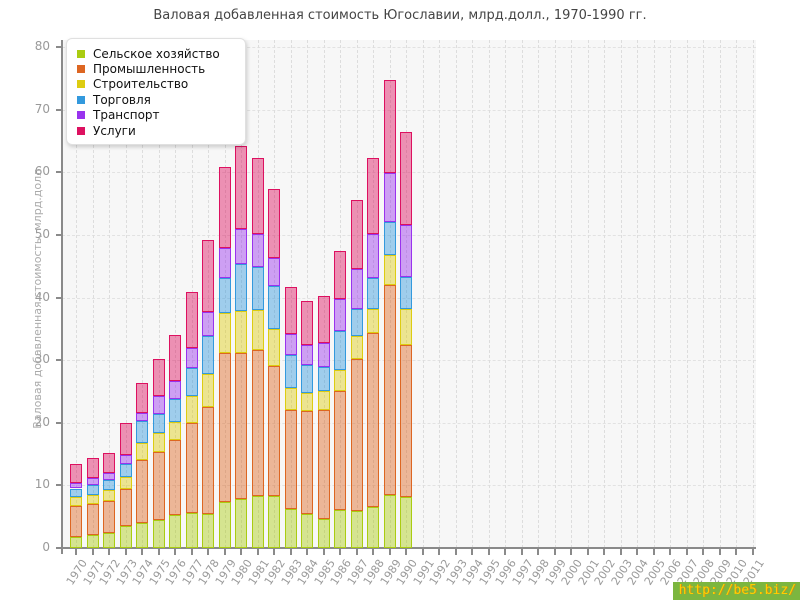 Image resolution: width=800 pixels, height=600 pixels. I want to click on legend-item-5: Услуги, so click(161, 130).